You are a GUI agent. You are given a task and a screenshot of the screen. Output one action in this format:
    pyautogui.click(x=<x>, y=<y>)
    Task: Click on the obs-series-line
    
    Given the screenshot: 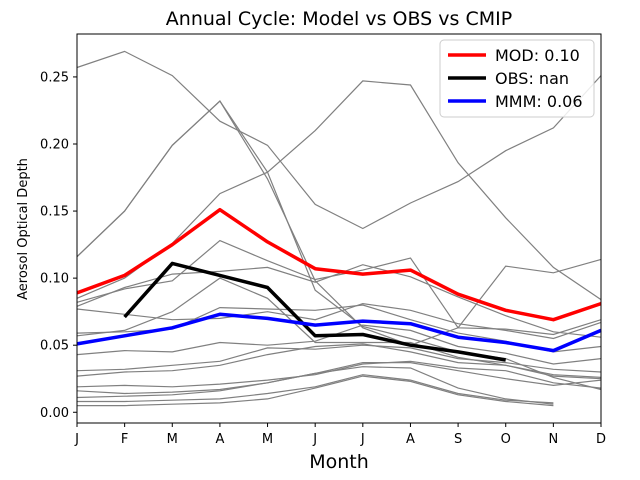 What is the action you would take?
    pyautogui.click(x=314, y=311)
    